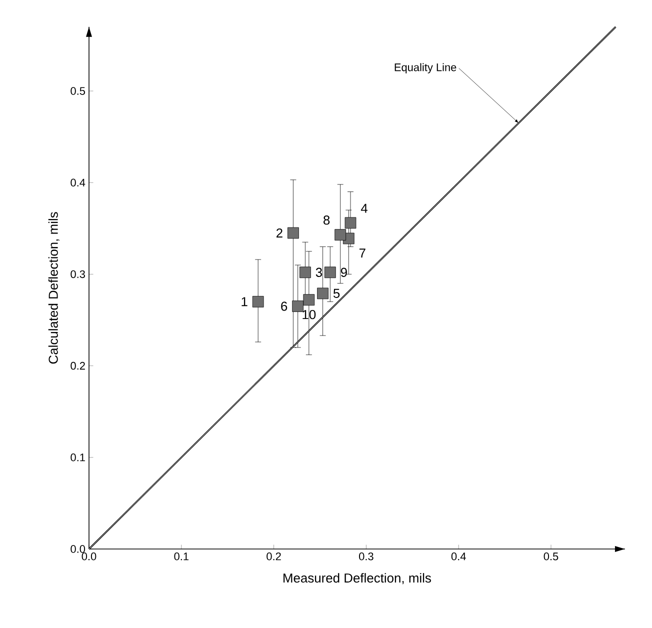 This screenshot has width=652, height=628. Describe the element at coordinates (279, 233) in the screenshot. I see `annotation: 2` at that location.